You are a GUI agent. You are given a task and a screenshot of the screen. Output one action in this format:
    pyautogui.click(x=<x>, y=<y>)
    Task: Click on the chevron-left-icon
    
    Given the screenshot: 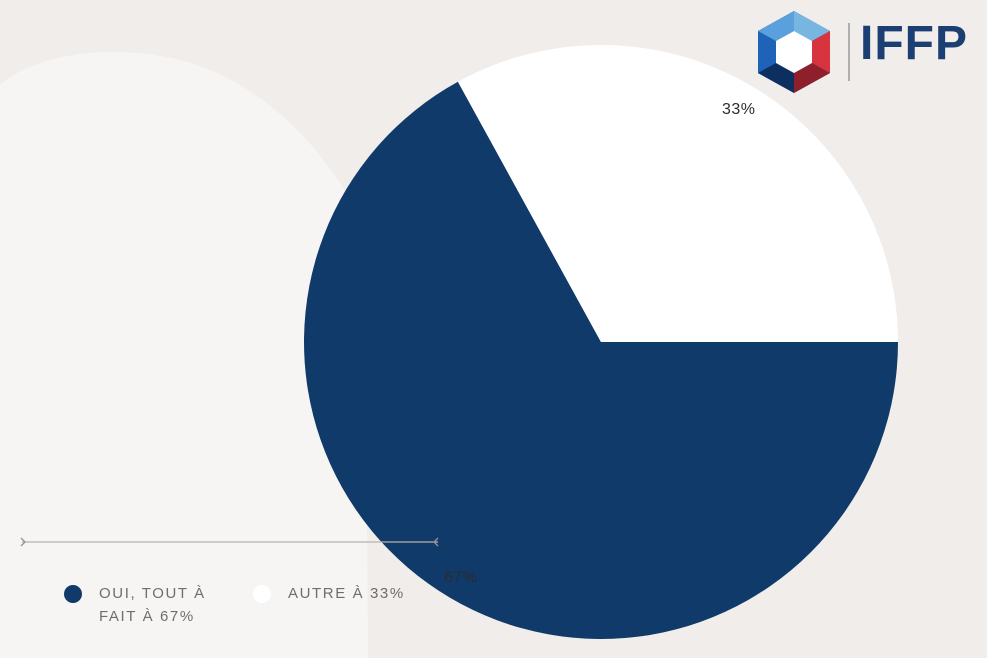 What is the action you would take?
    pyautogui.click(x=436, y=542)
    